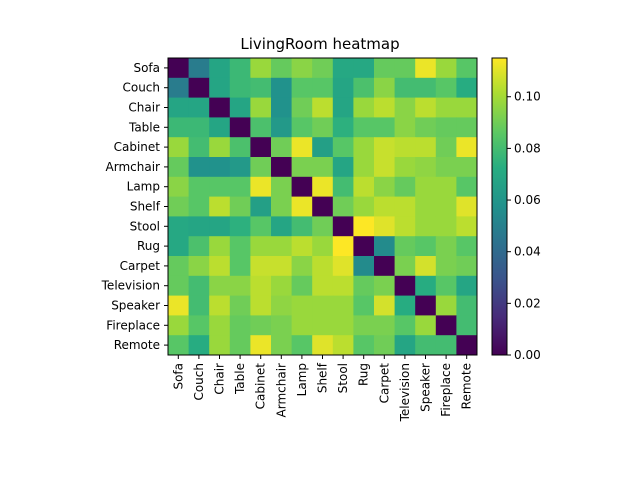 This screenshot has height=480, width=640. Describe the element at coordinates (240, 379) in the screenshot. I see `x-tick-label: Table` at that location.